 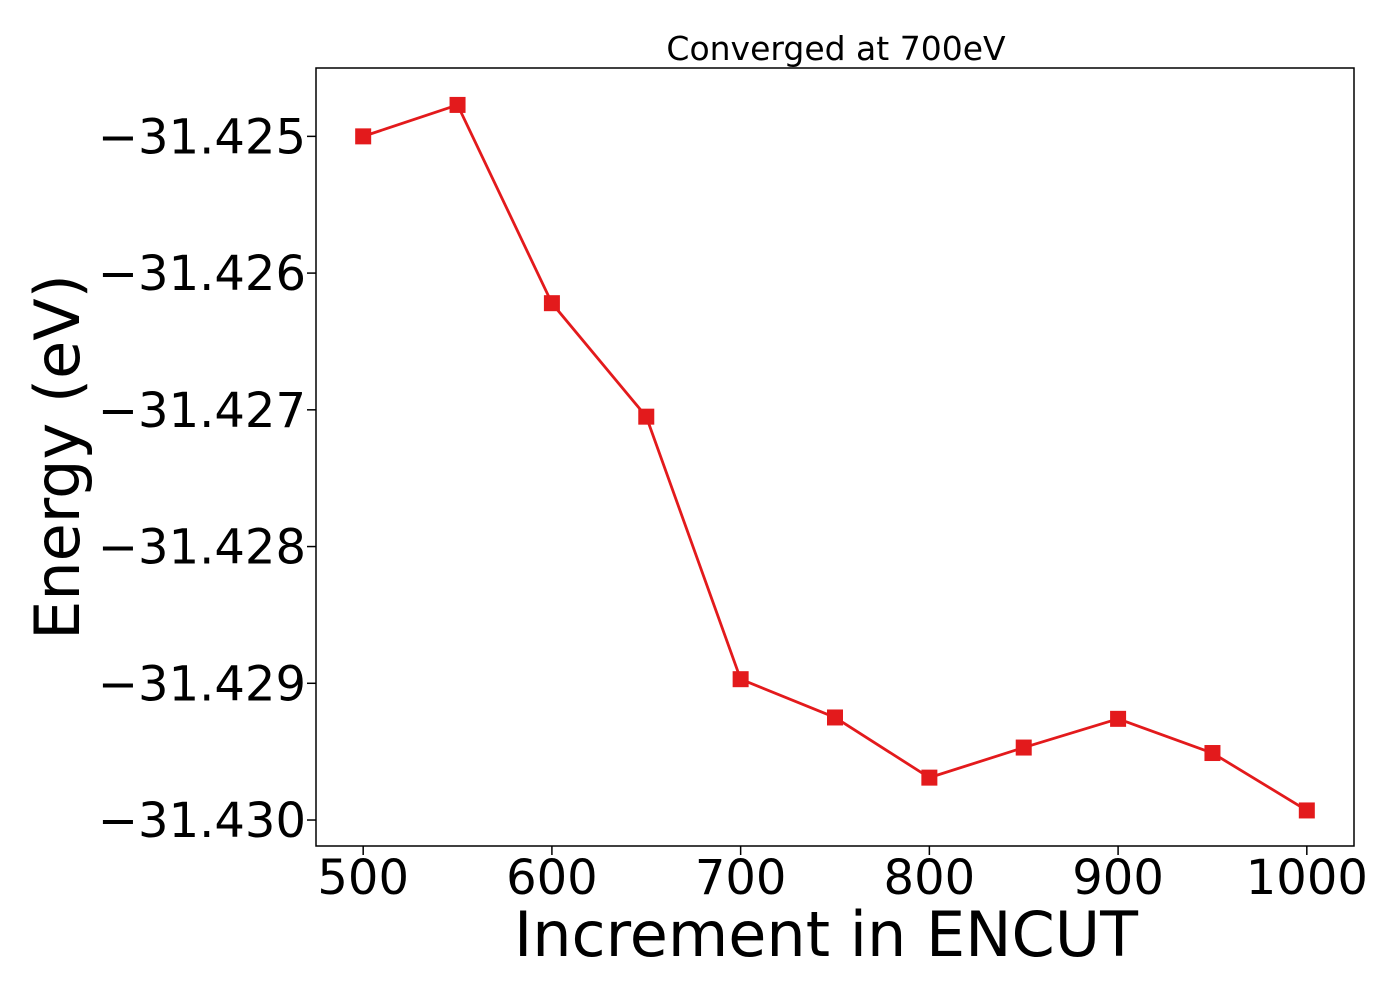 What do you see at coordinates (202, 684) in the screenshot?
I see `y-tick-label: −31.429` at bounding box center [202, 684].